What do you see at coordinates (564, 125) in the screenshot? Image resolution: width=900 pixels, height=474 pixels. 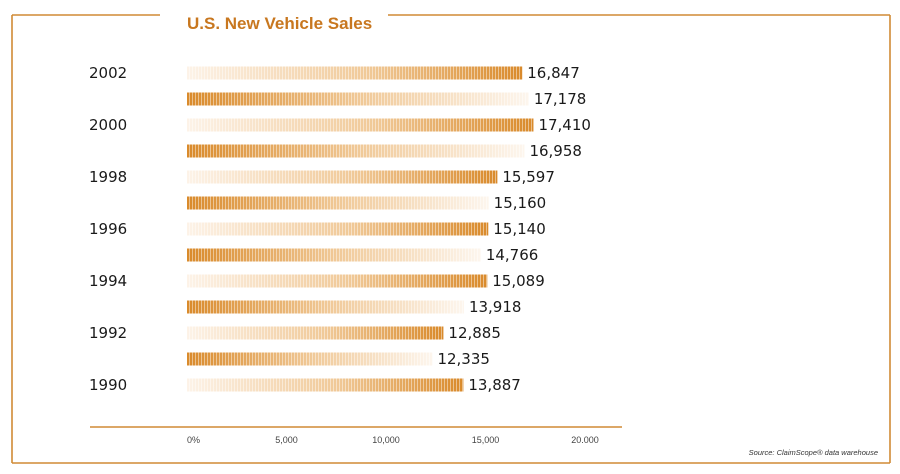 I see `value-label: 17,410` at bounding box center [564, 125].